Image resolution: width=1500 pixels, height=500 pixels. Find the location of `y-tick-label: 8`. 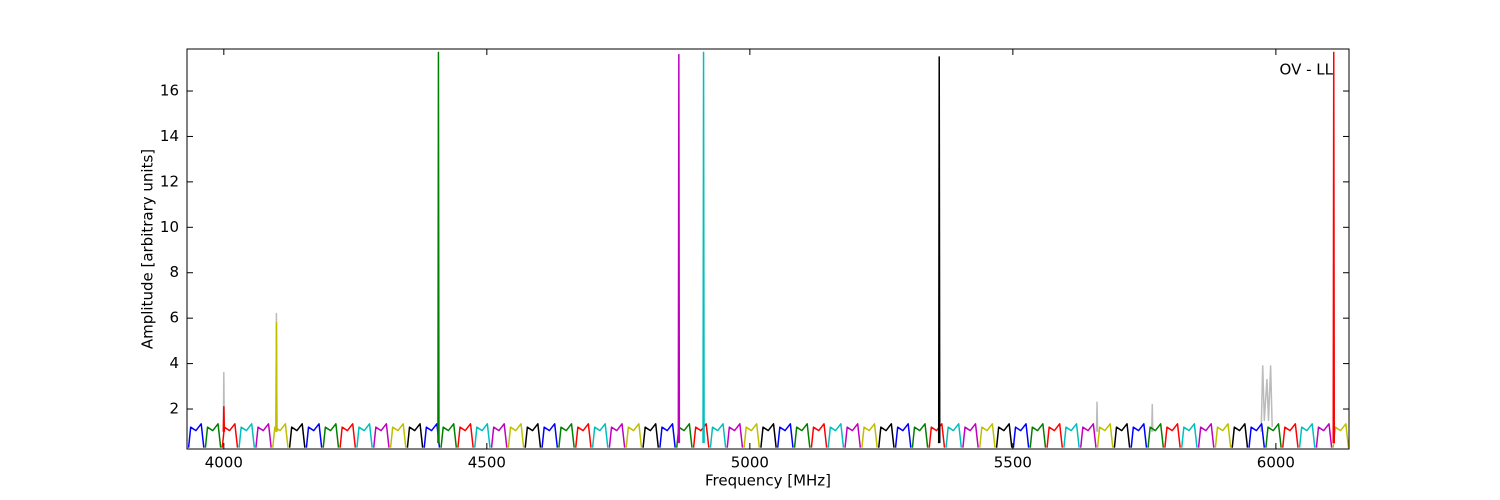

y-tick-label: 8 is located at coordinates (174, 272).